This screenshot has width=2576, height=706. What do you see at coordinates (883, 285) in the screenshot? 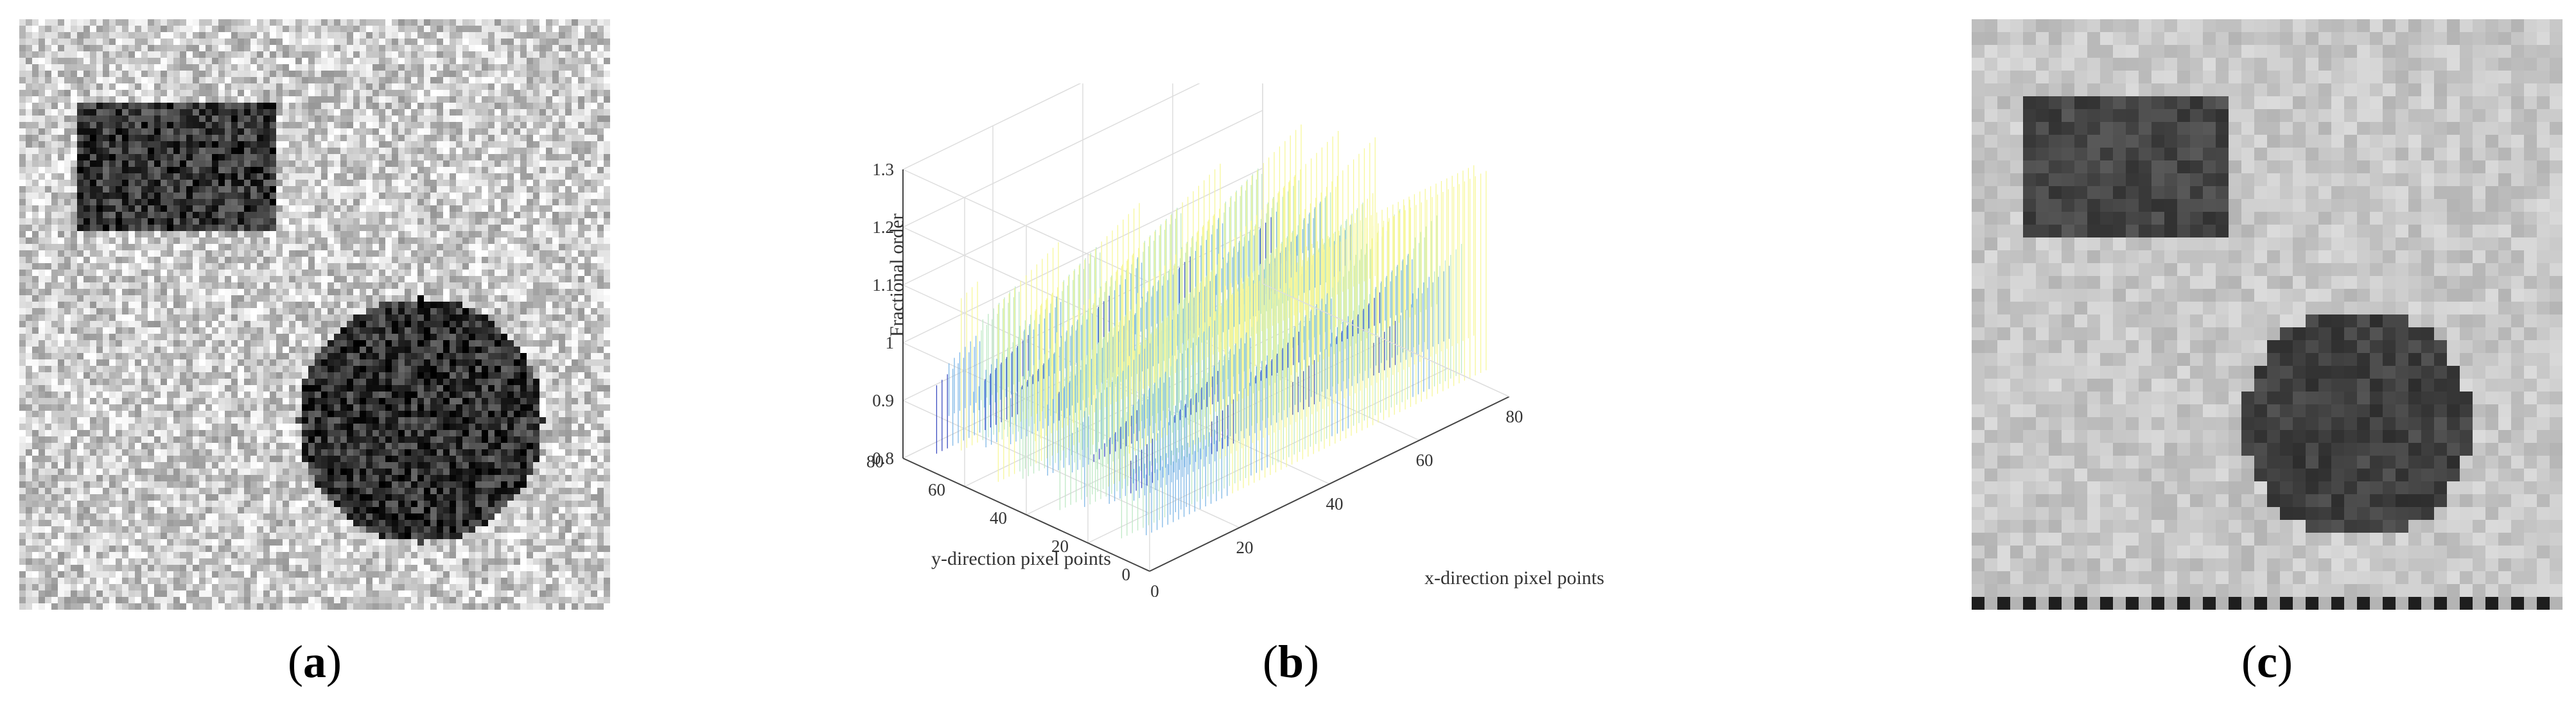
I see `z-tick-label: 1.1` at bounding box center [883, 285].